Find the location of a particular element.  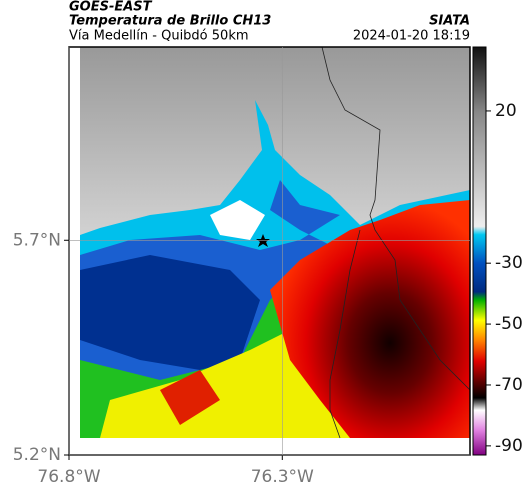

colorbar-tick-label: -50 is located at coordinates (509, 324).